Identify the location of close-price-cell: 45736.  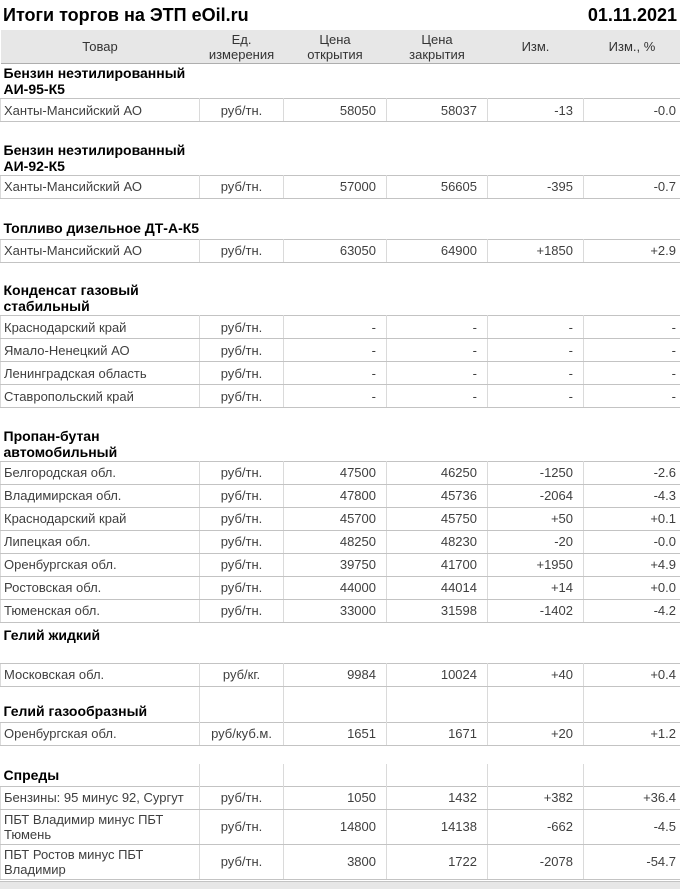
(437, 495).